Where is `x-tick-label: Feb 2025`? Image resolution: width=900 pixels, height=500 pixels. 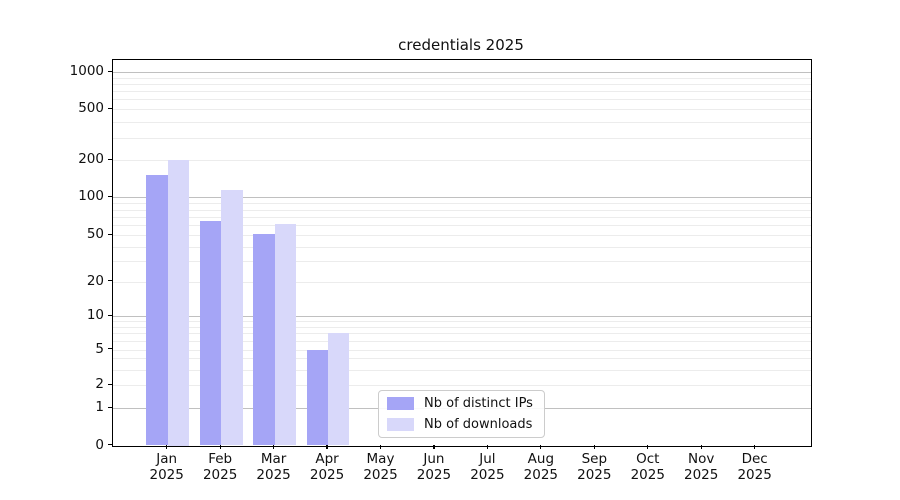
x-tick-label: Feb 2025 is located at coordinates (220, 467).